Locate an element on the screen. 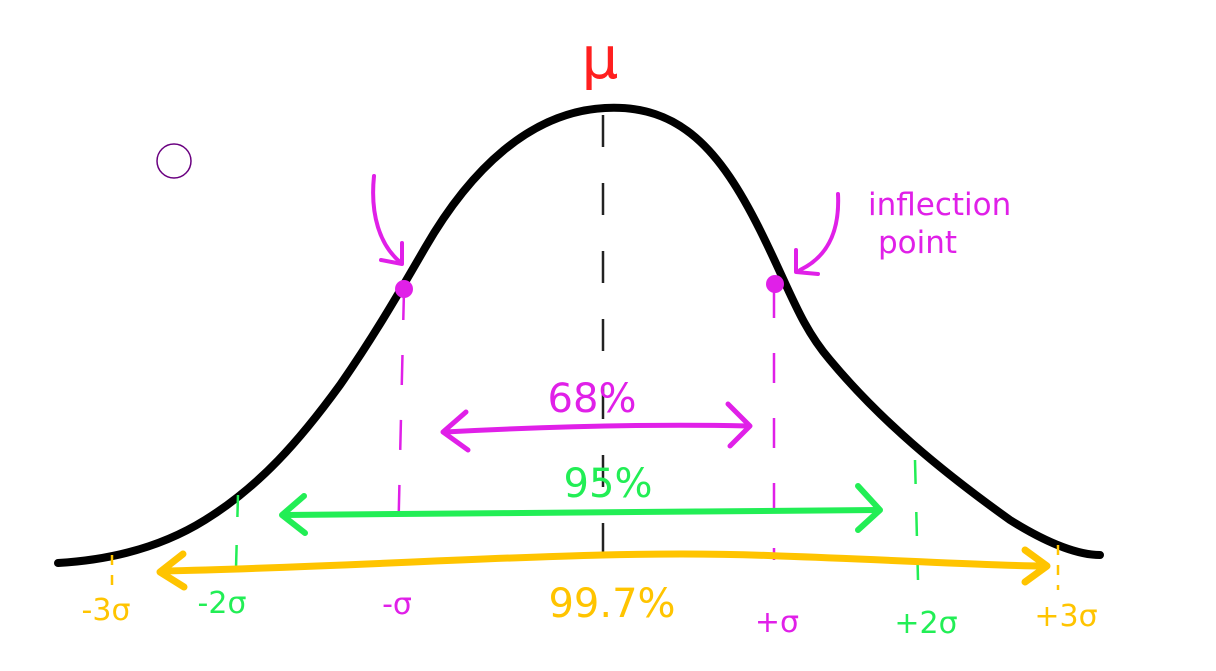  inflection-annotation-line2: point is located at coordinates (917, 243).